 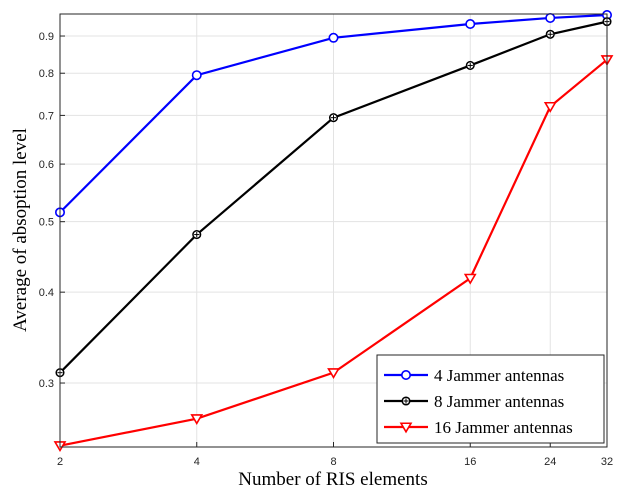 What do you see at coordinates (46, 165) in the screenshot?
I see `y-tick-label: 0.6` at bounding box center [46, 165].